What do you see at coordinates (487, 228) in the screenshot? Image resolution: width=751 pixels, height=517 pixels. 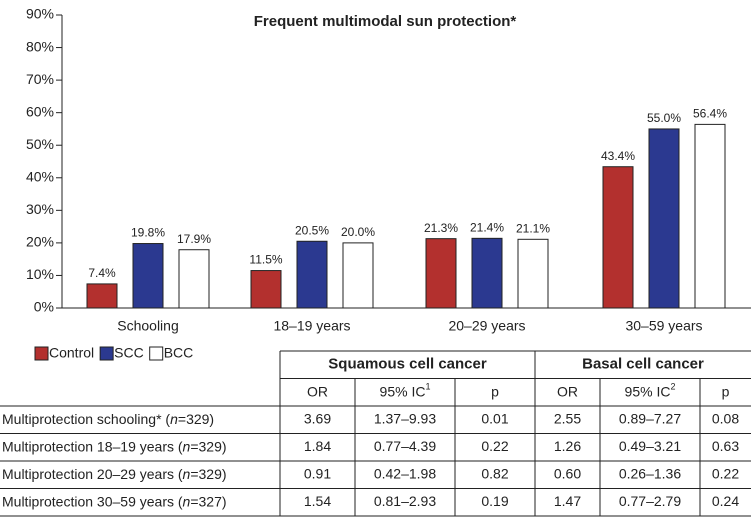 I see `value-label: 21.4%` at bounding box center [487, 228].